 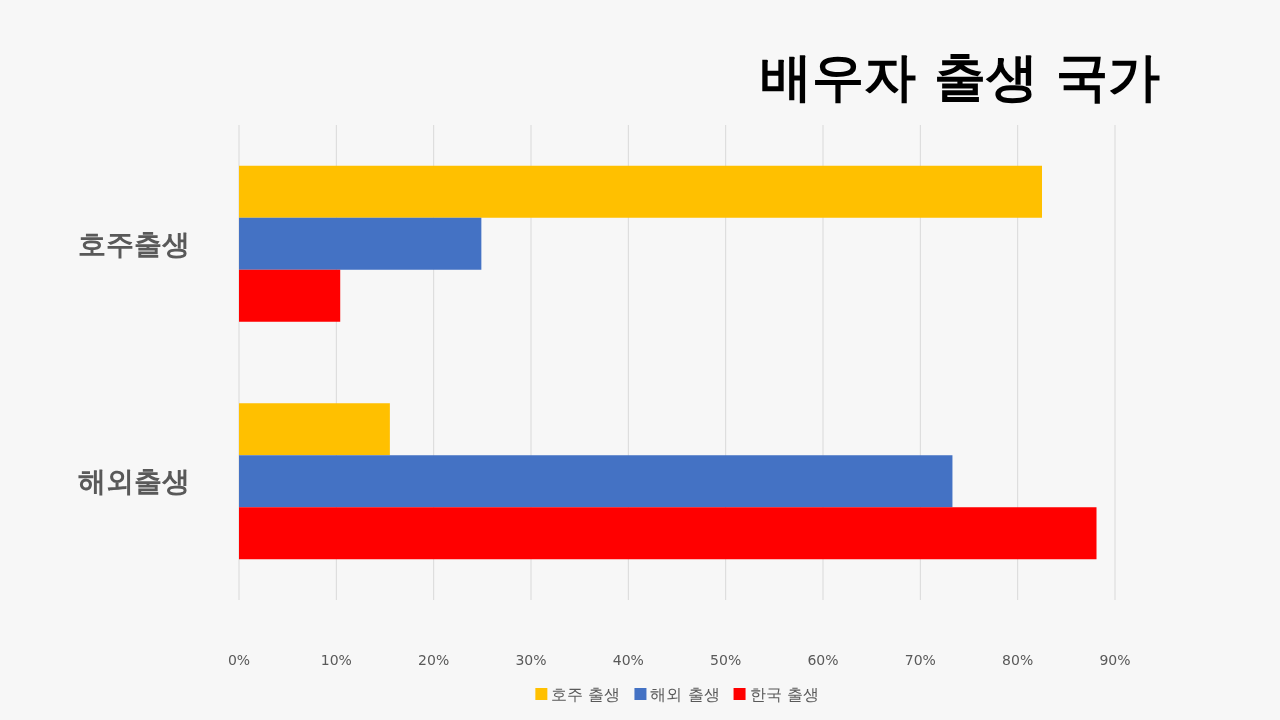 I want to click on x-tick-label: 80%, so click(x=1018, y=660).